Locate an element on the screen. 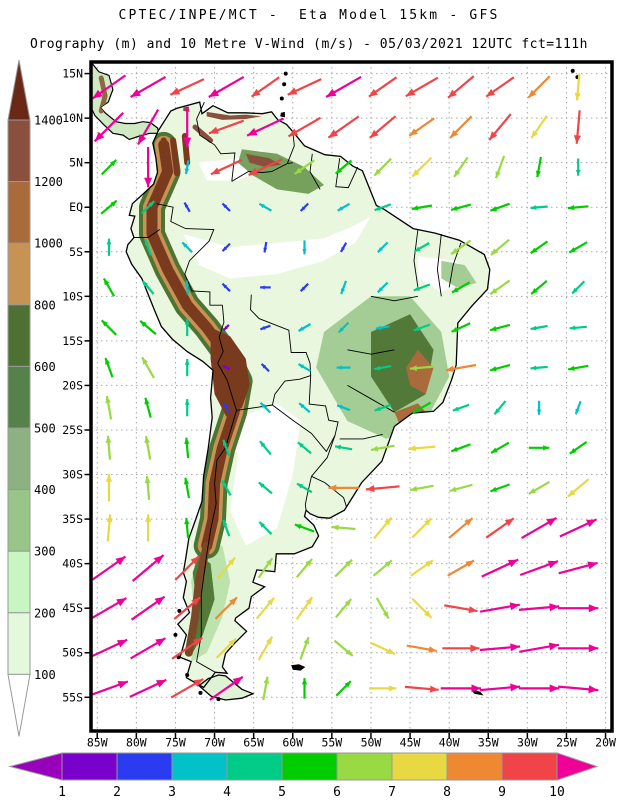  svg-text: 5 is located at coordinates (282, 792).